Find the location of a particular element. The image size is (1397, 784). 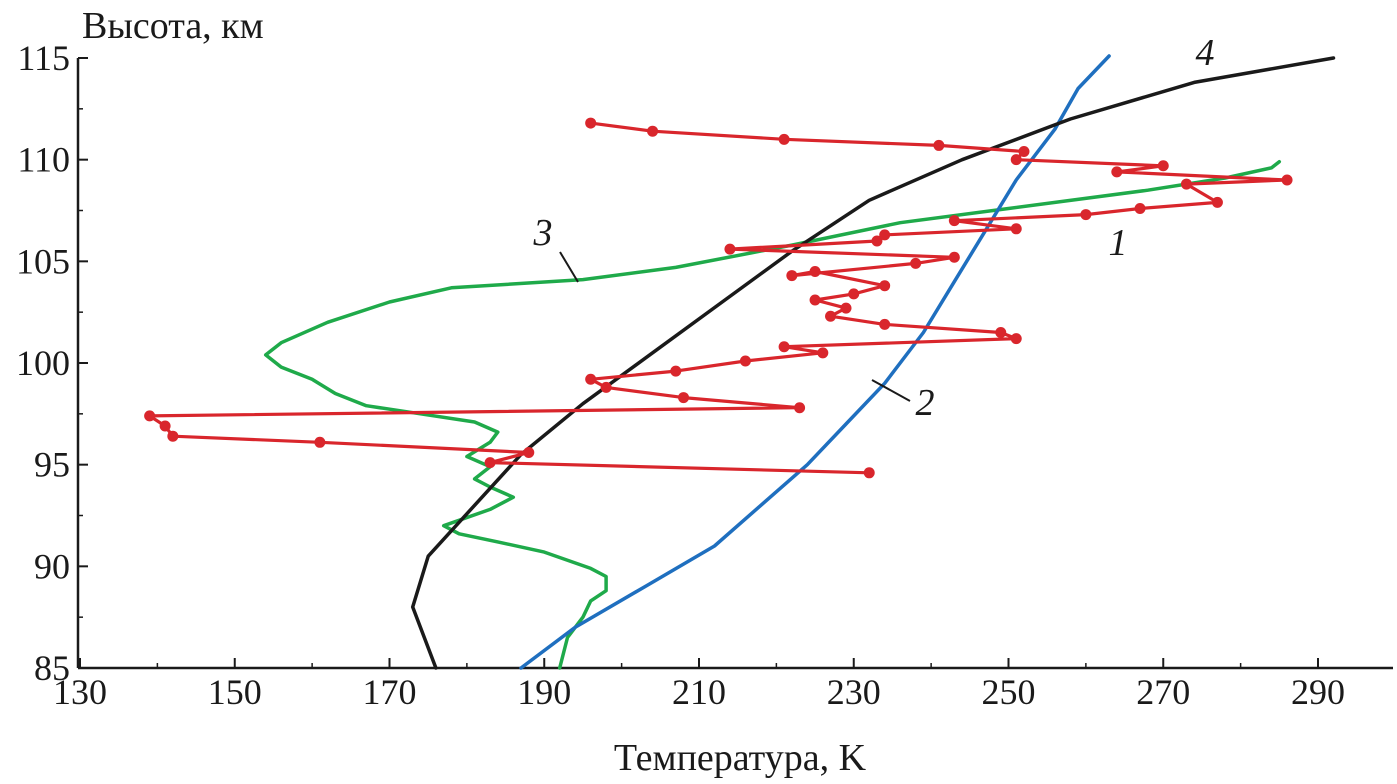

x-tick-label: 210 is located at coordinates (699, 692).